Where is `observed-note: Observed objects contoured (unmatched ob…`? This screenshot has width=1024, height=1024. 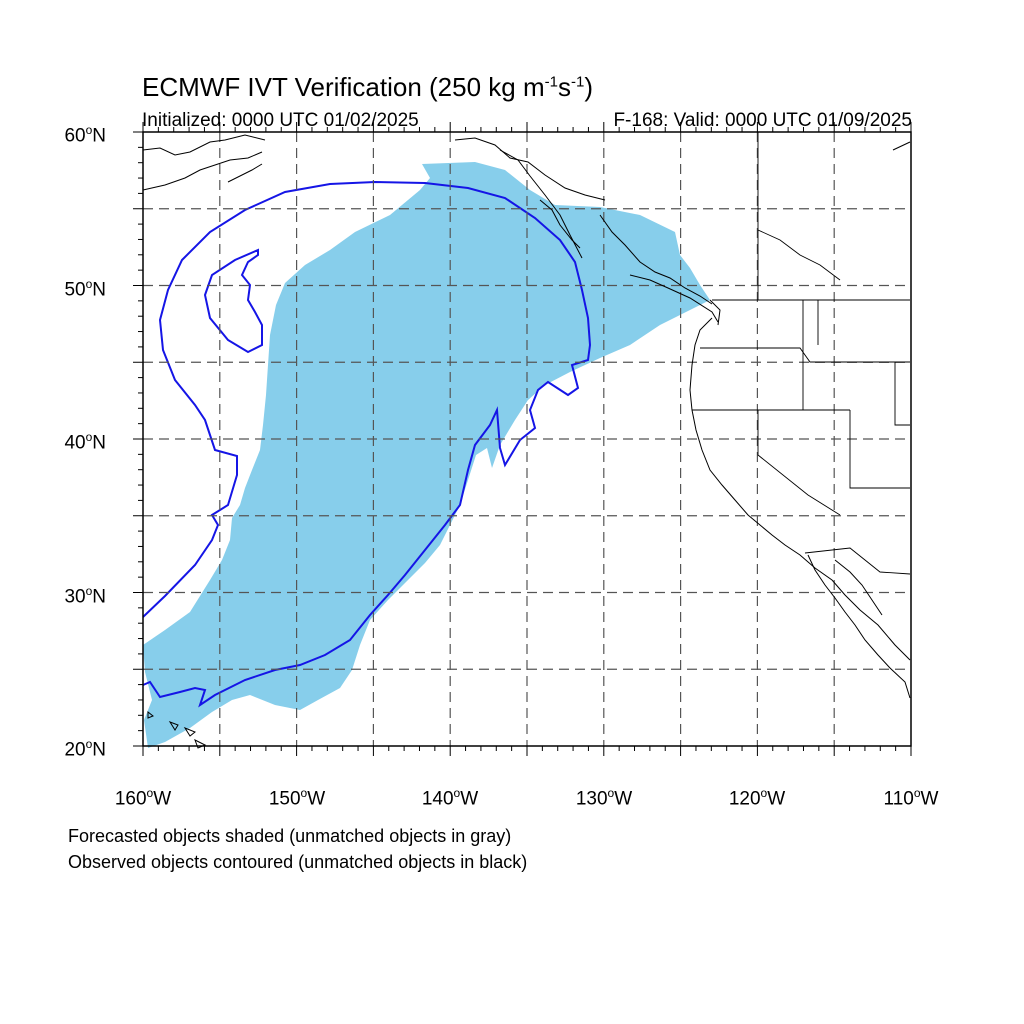 observed-note: Observed objects contoured (unmatched ob… is located at coordinates (298, 862).